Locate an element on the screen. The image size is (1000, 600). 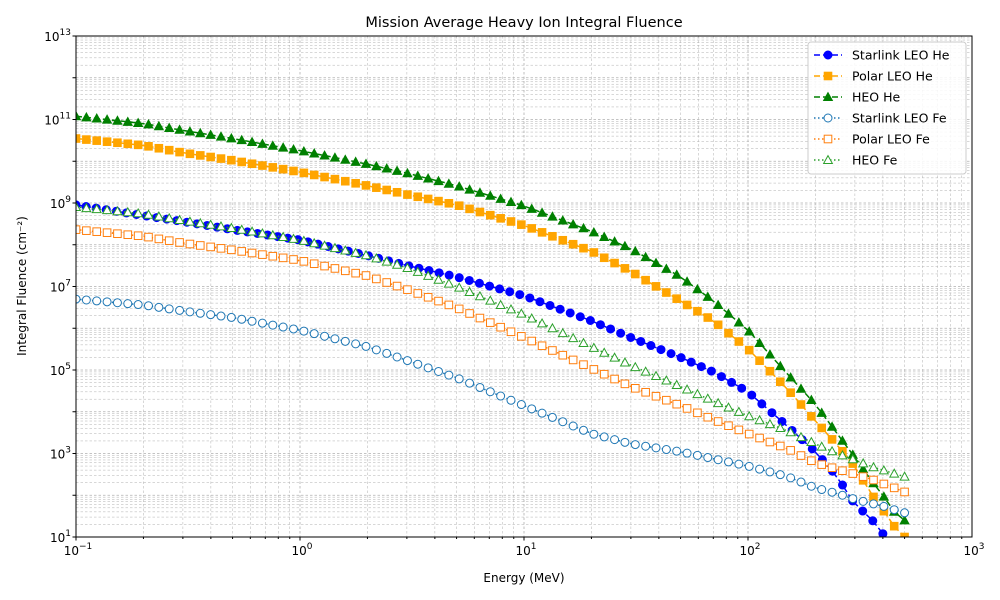
y-tick-label: 10¹ is located at coordinates (60, 537).